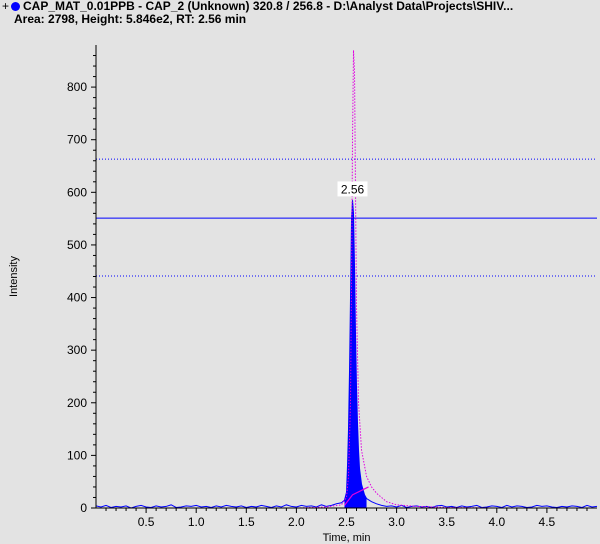 The image size is (600, 544). What do you see at coordinates (77, 245) in the screenshot?
I see `y-tick-label-5: 500` at bounding box center [77, 245].